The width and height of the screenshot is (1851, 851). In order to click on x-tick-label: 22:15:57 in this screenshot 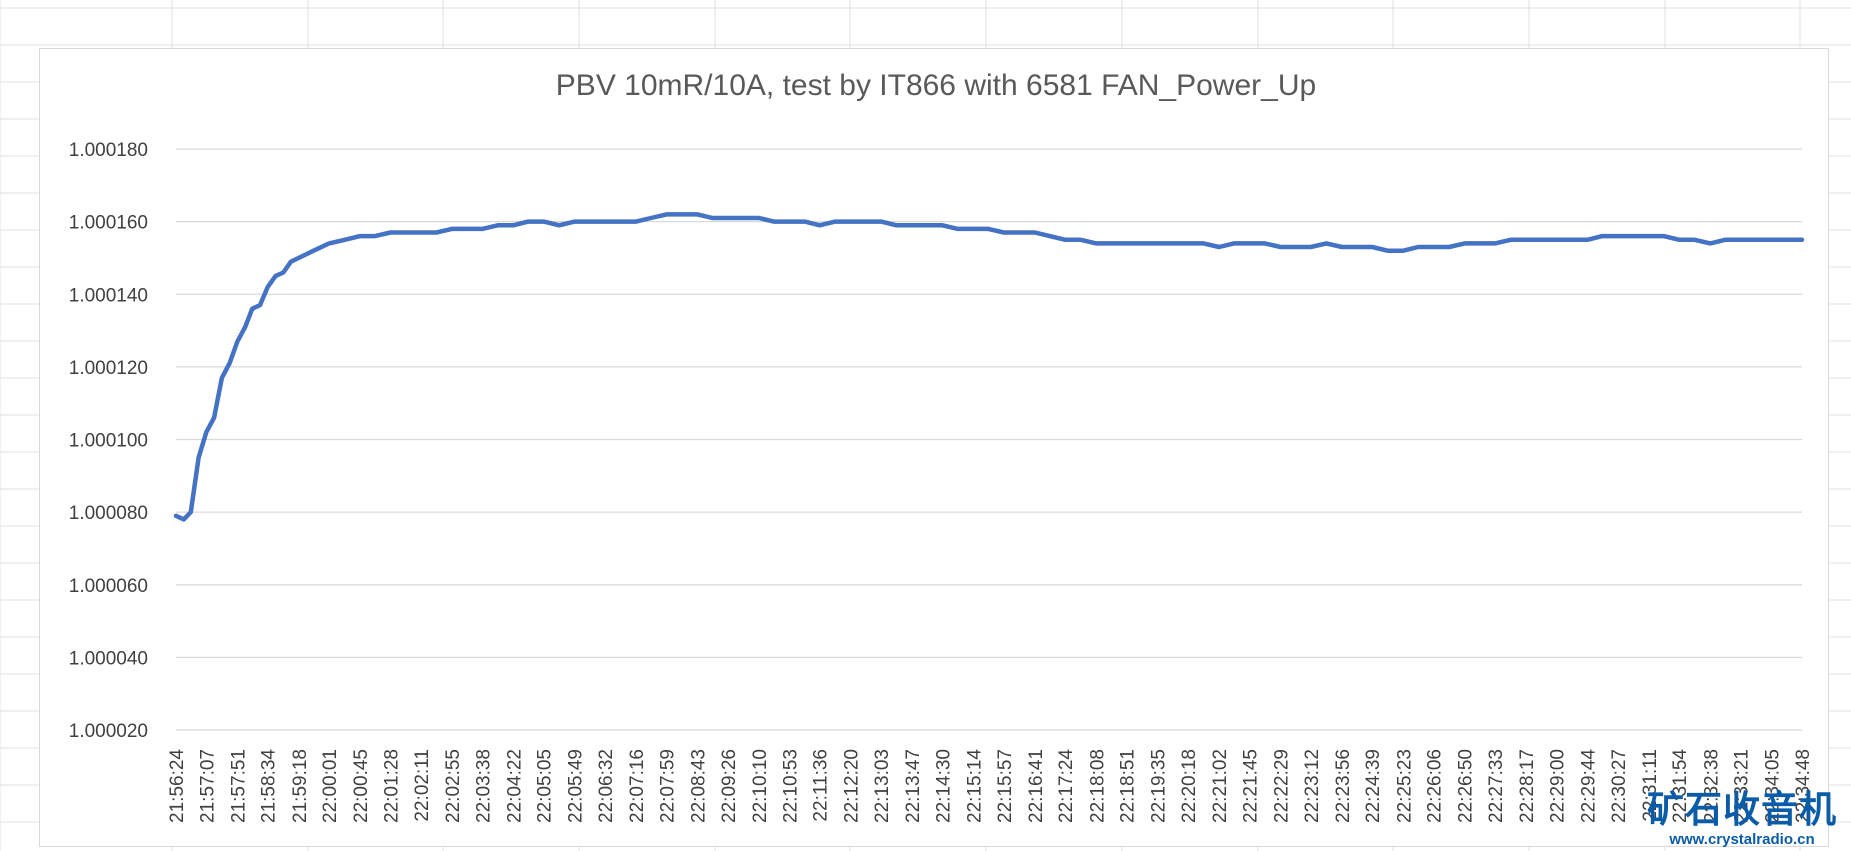, I will do `click(1005, 786)`.